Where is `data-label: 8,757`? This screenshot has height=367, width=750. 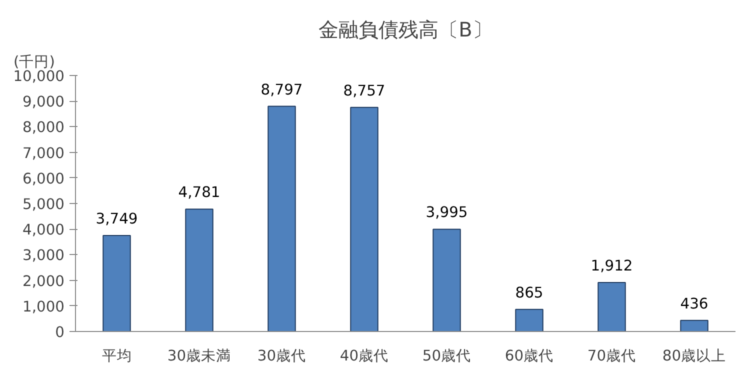 data-label: 8,757 is located at coordinates (364, 91).